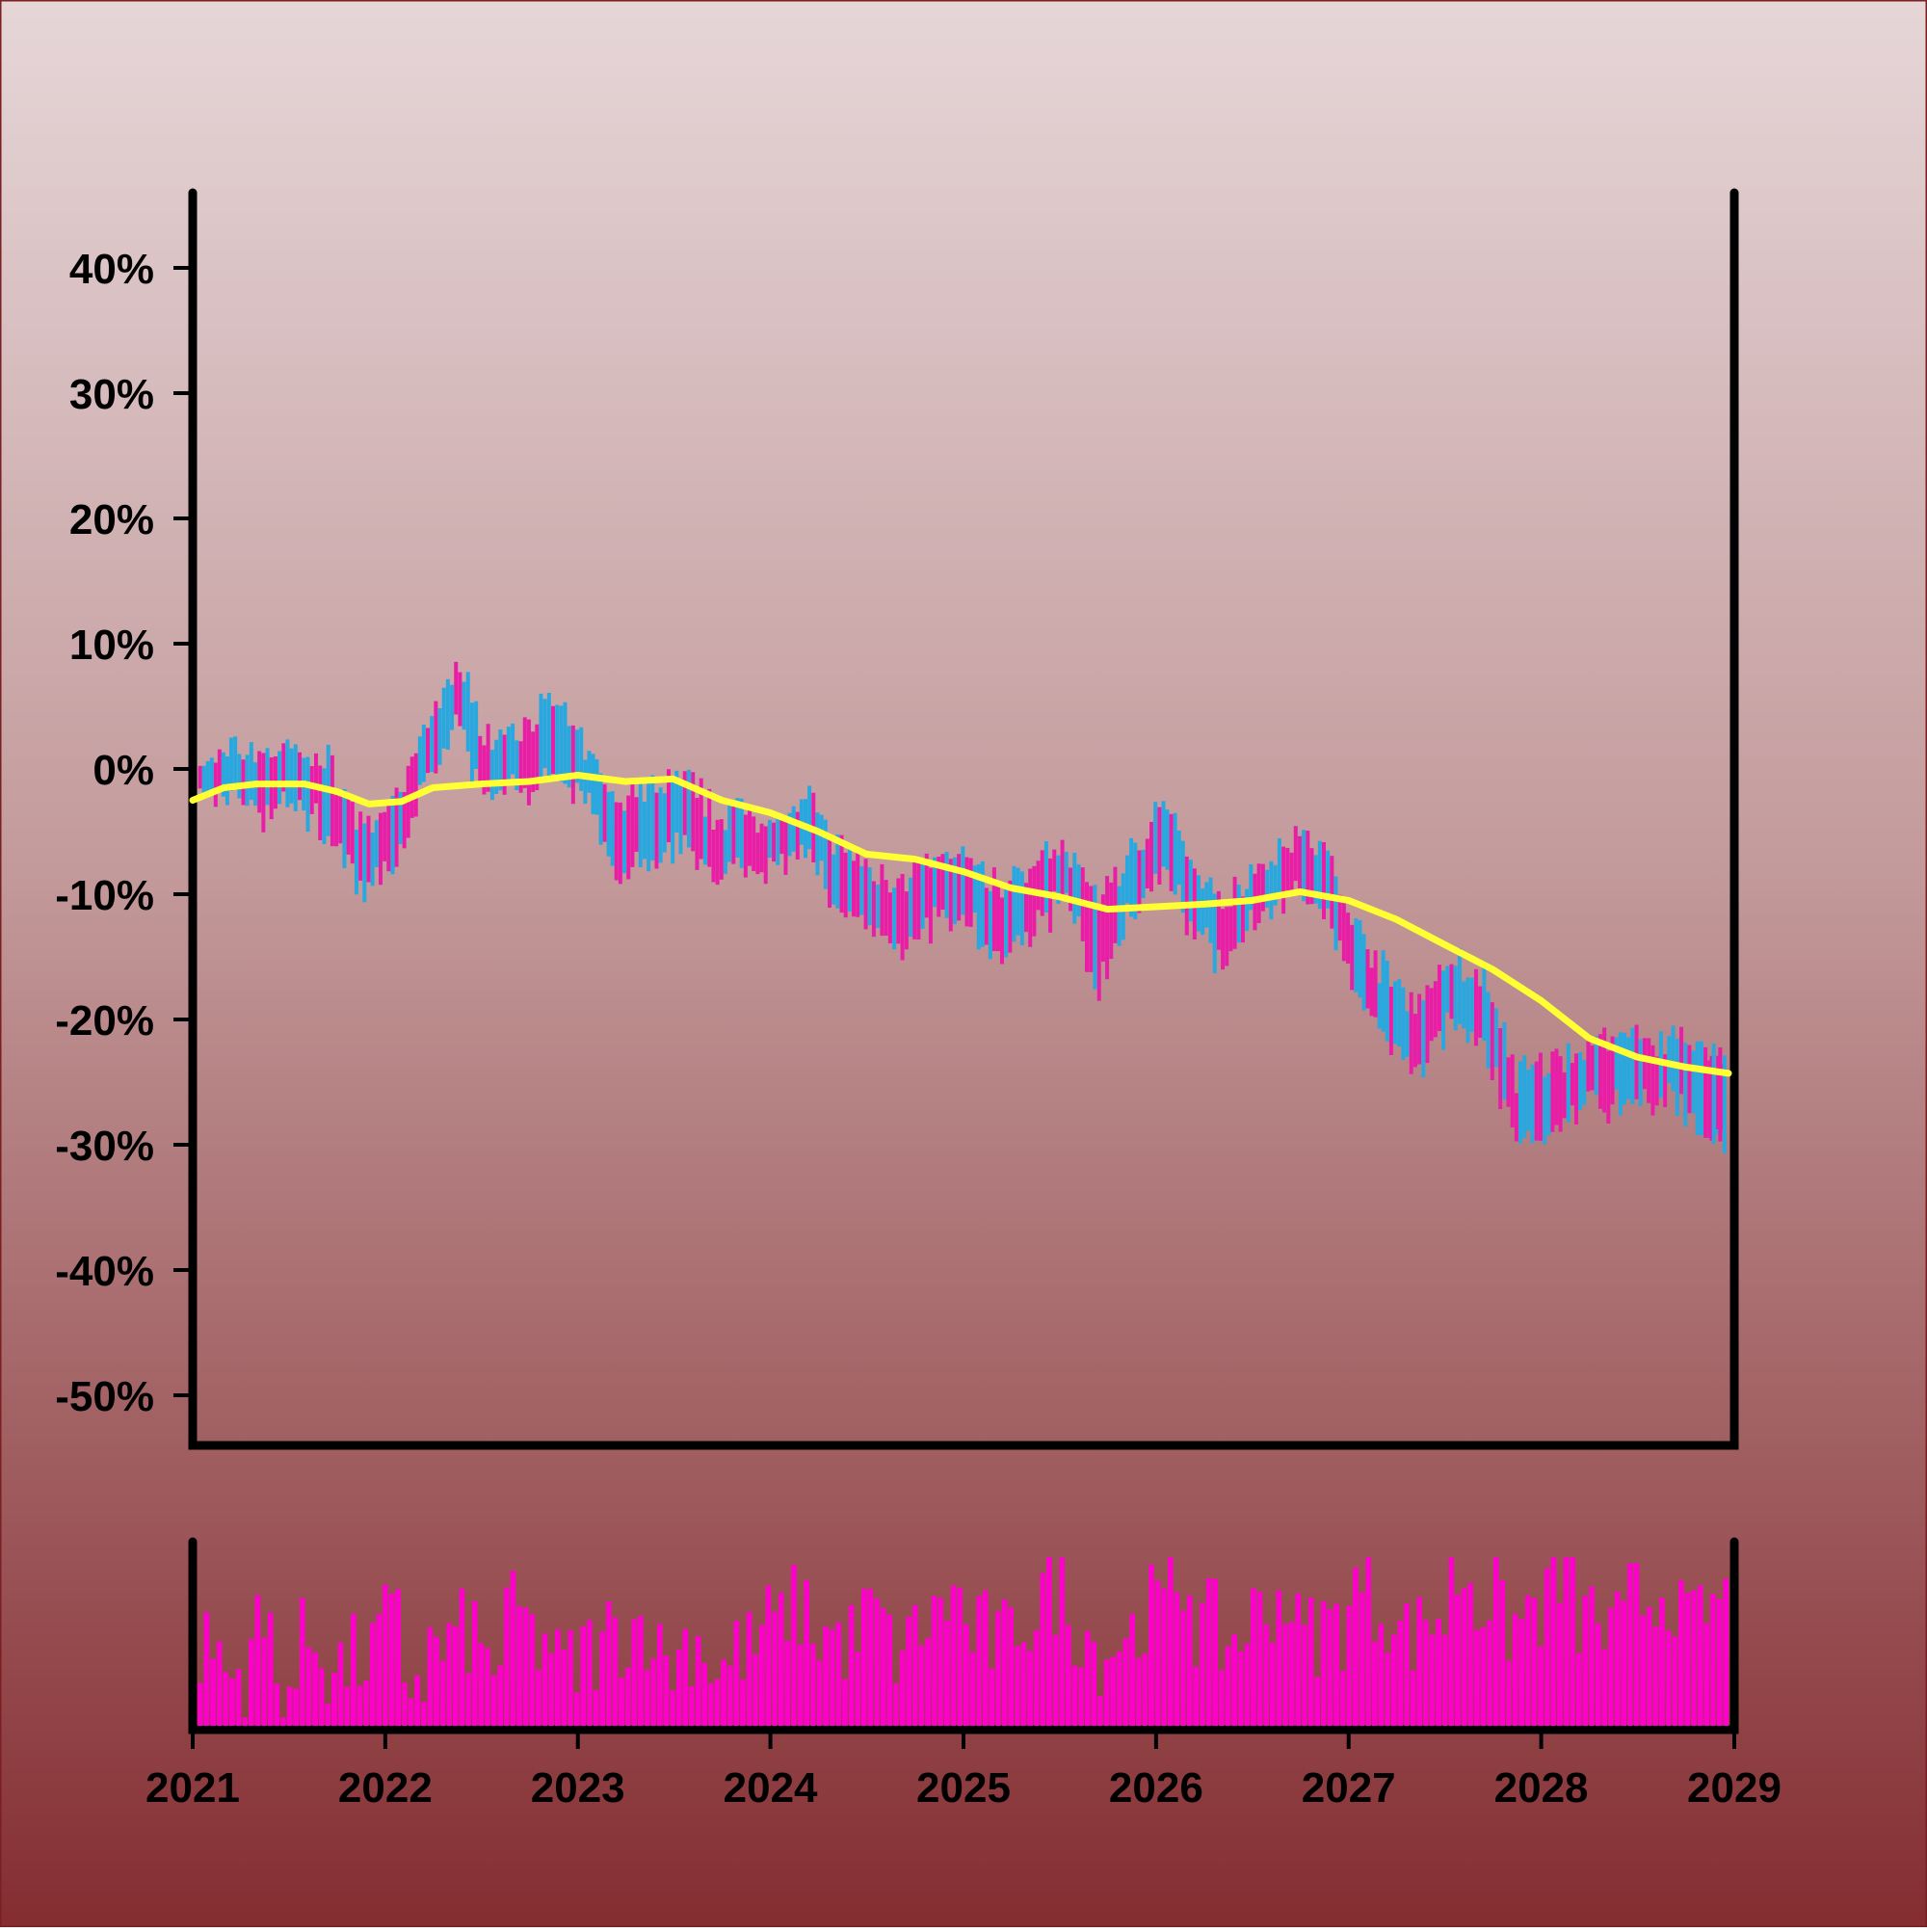 This screenshot has height=1932, width=1927. Describe the element at coordinates (1156, 1788) in the screenshot. I see `x-tick-label: 2026` at that location.